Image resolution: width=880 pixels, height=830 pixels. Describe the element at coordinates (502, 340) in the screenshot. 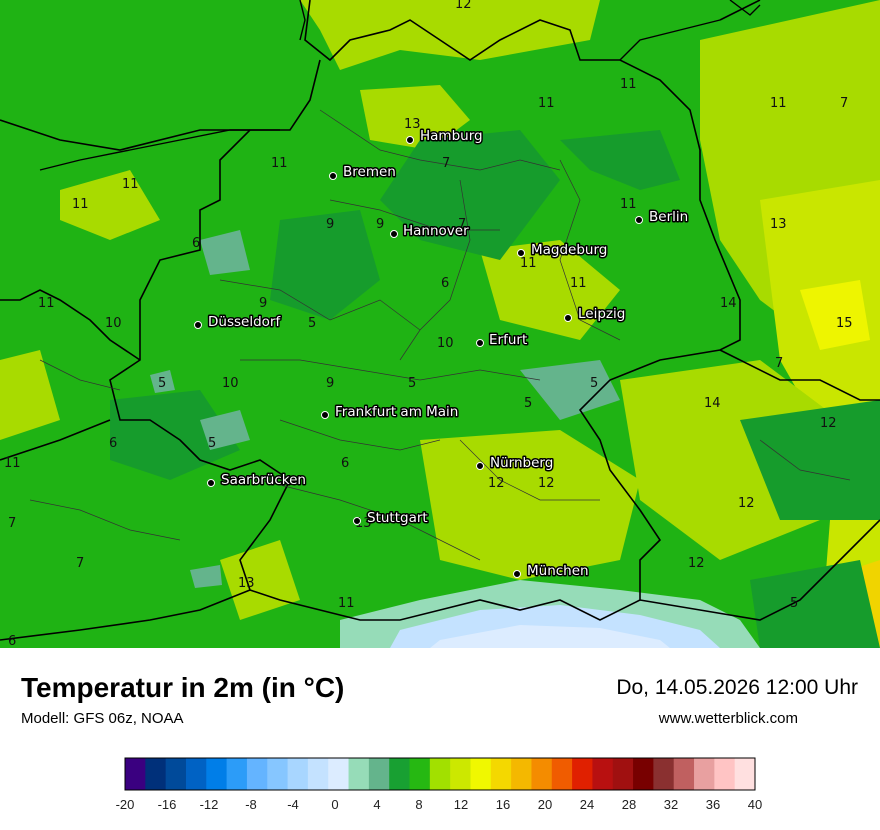

I see `city-erfurt: Erfurt` at that location.